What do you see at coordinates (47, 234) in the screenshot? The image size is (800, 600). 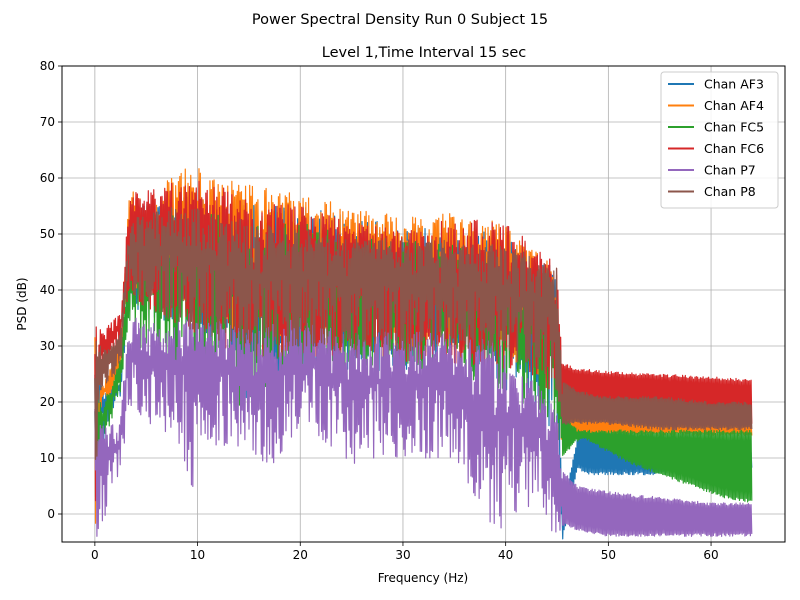 I see `y-tick-label: 50` at bounding box center [47, 234].